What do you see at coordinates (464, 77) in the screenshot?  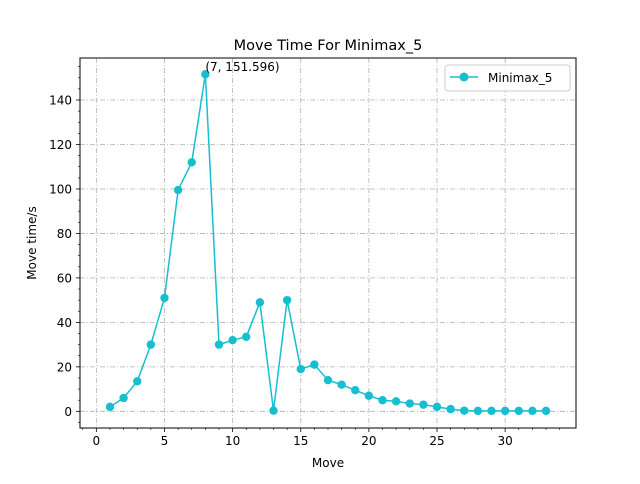 I see `legend-marker-swatch` at bounding box center [464, 77].